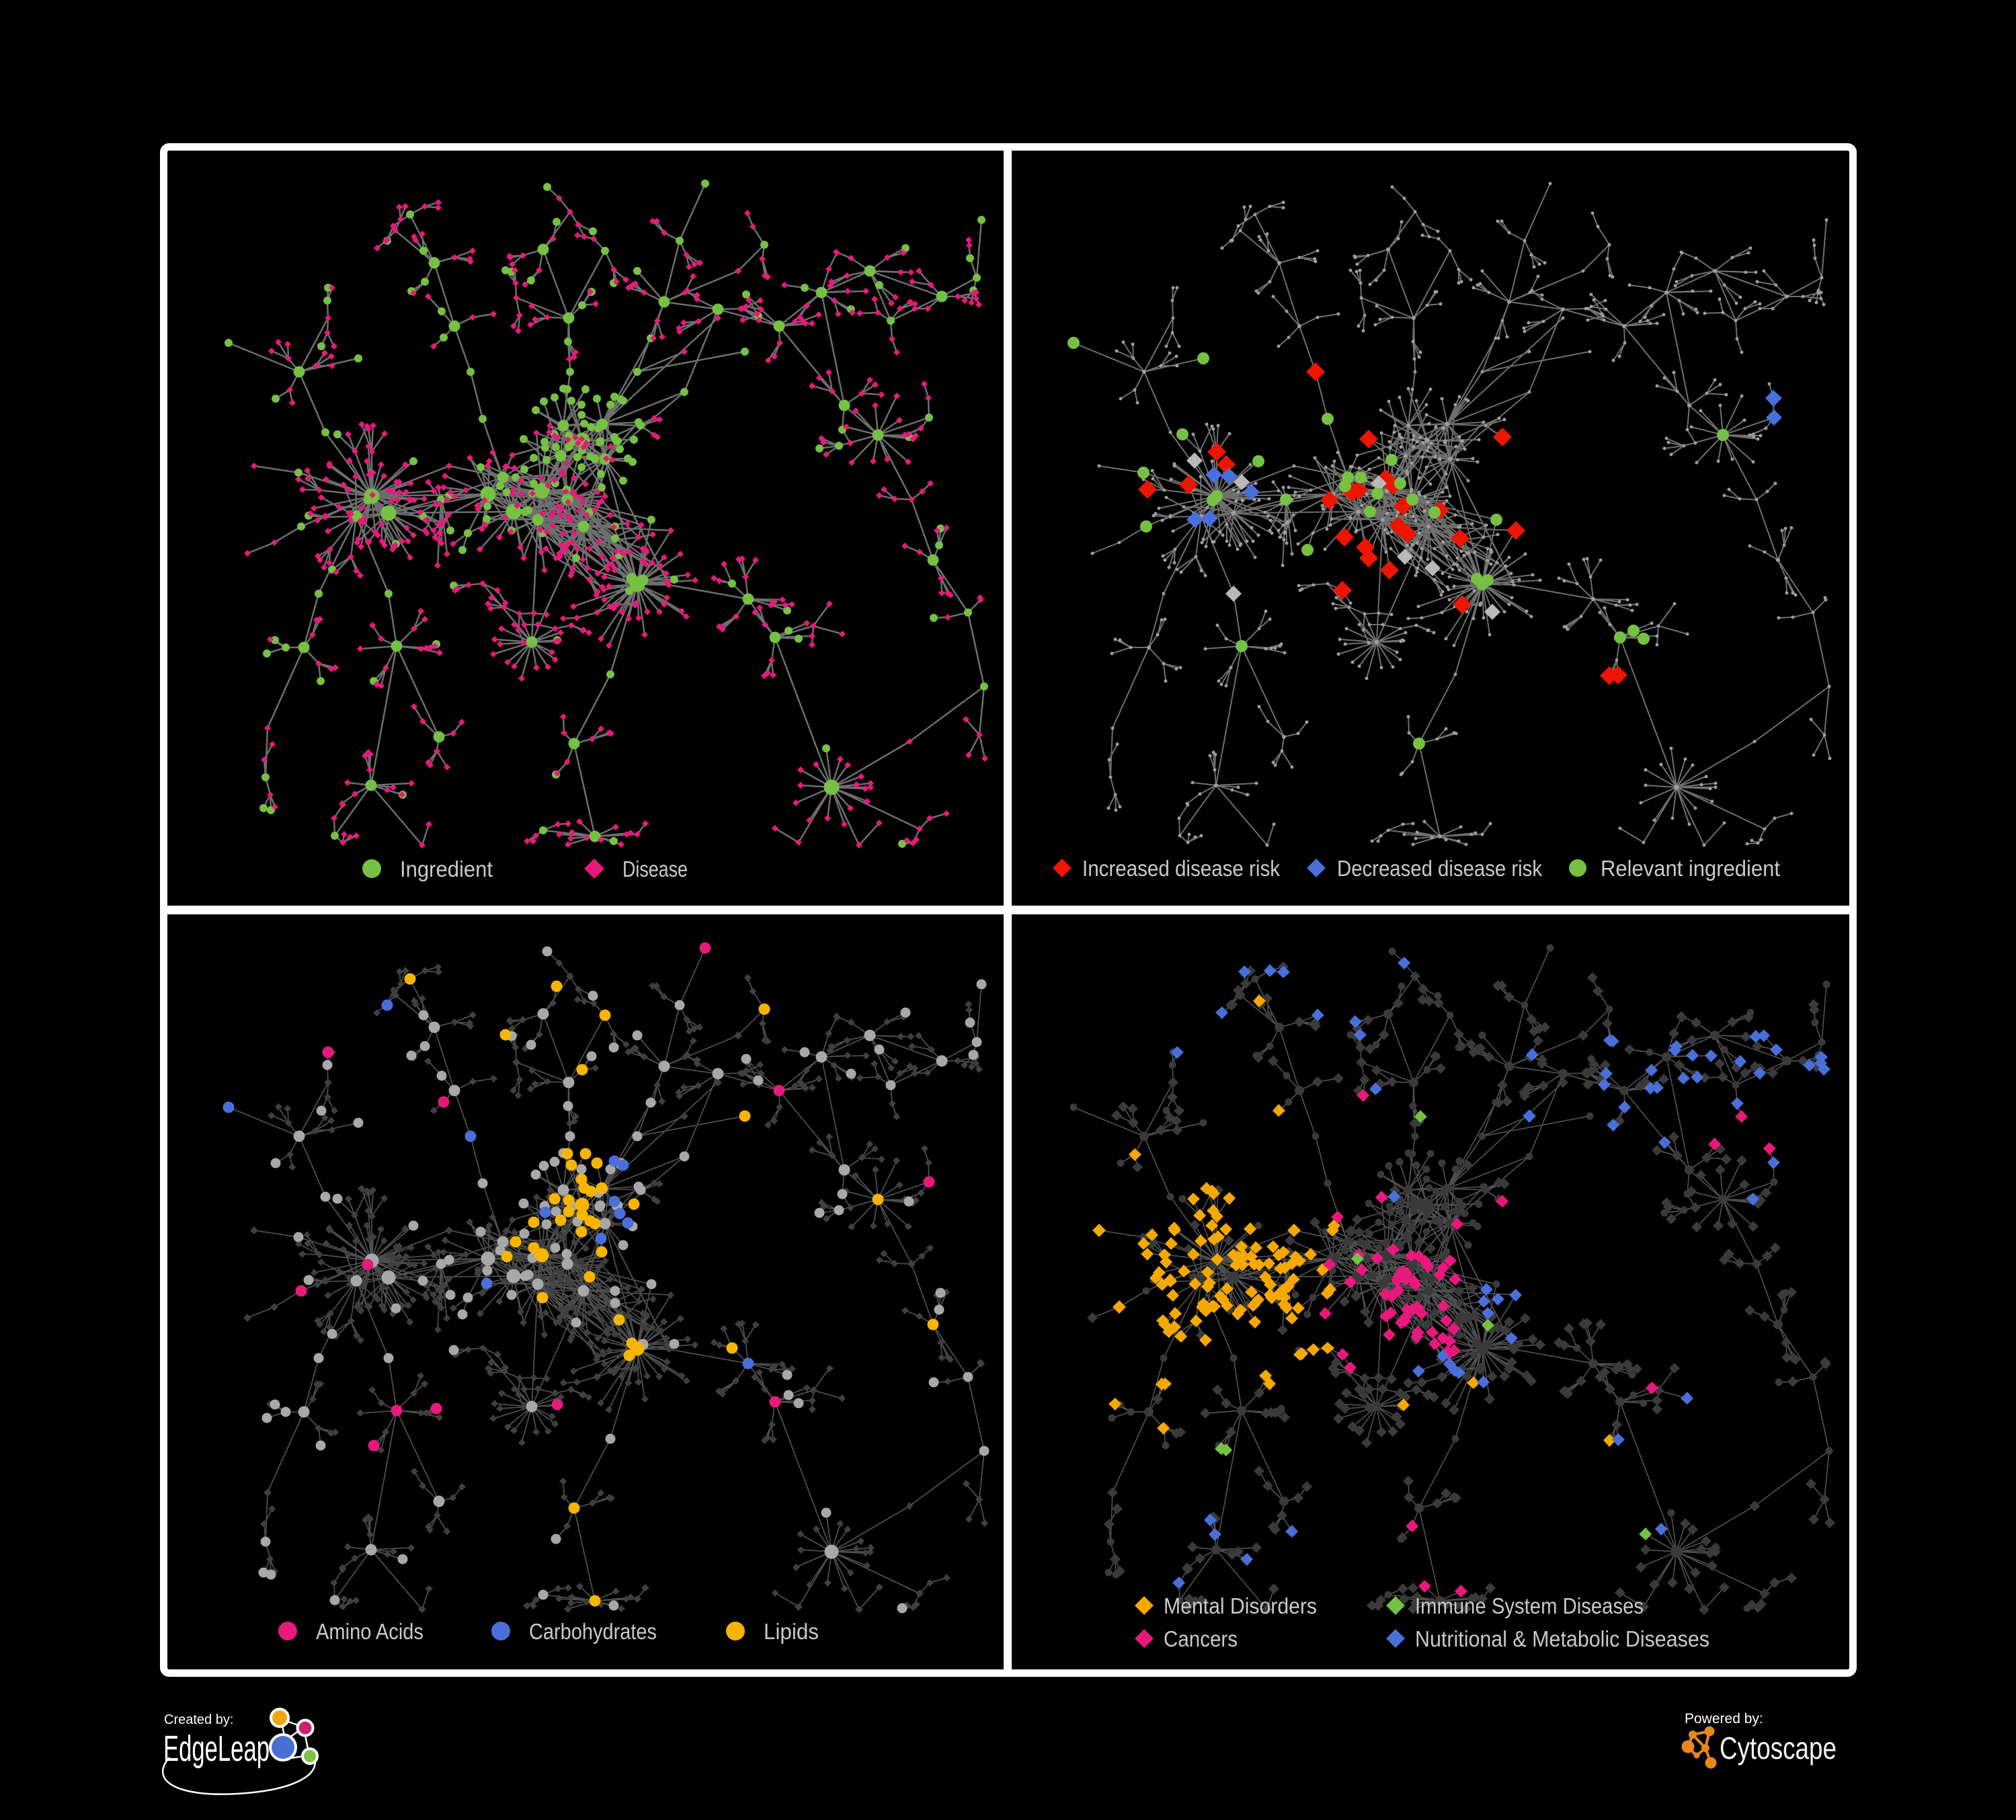 The width and height of the screenshot is (2016, 1820). Describe the element at coordinates (198, 1719) in the screenshot. I see `svg-text: Created by:` at that location.